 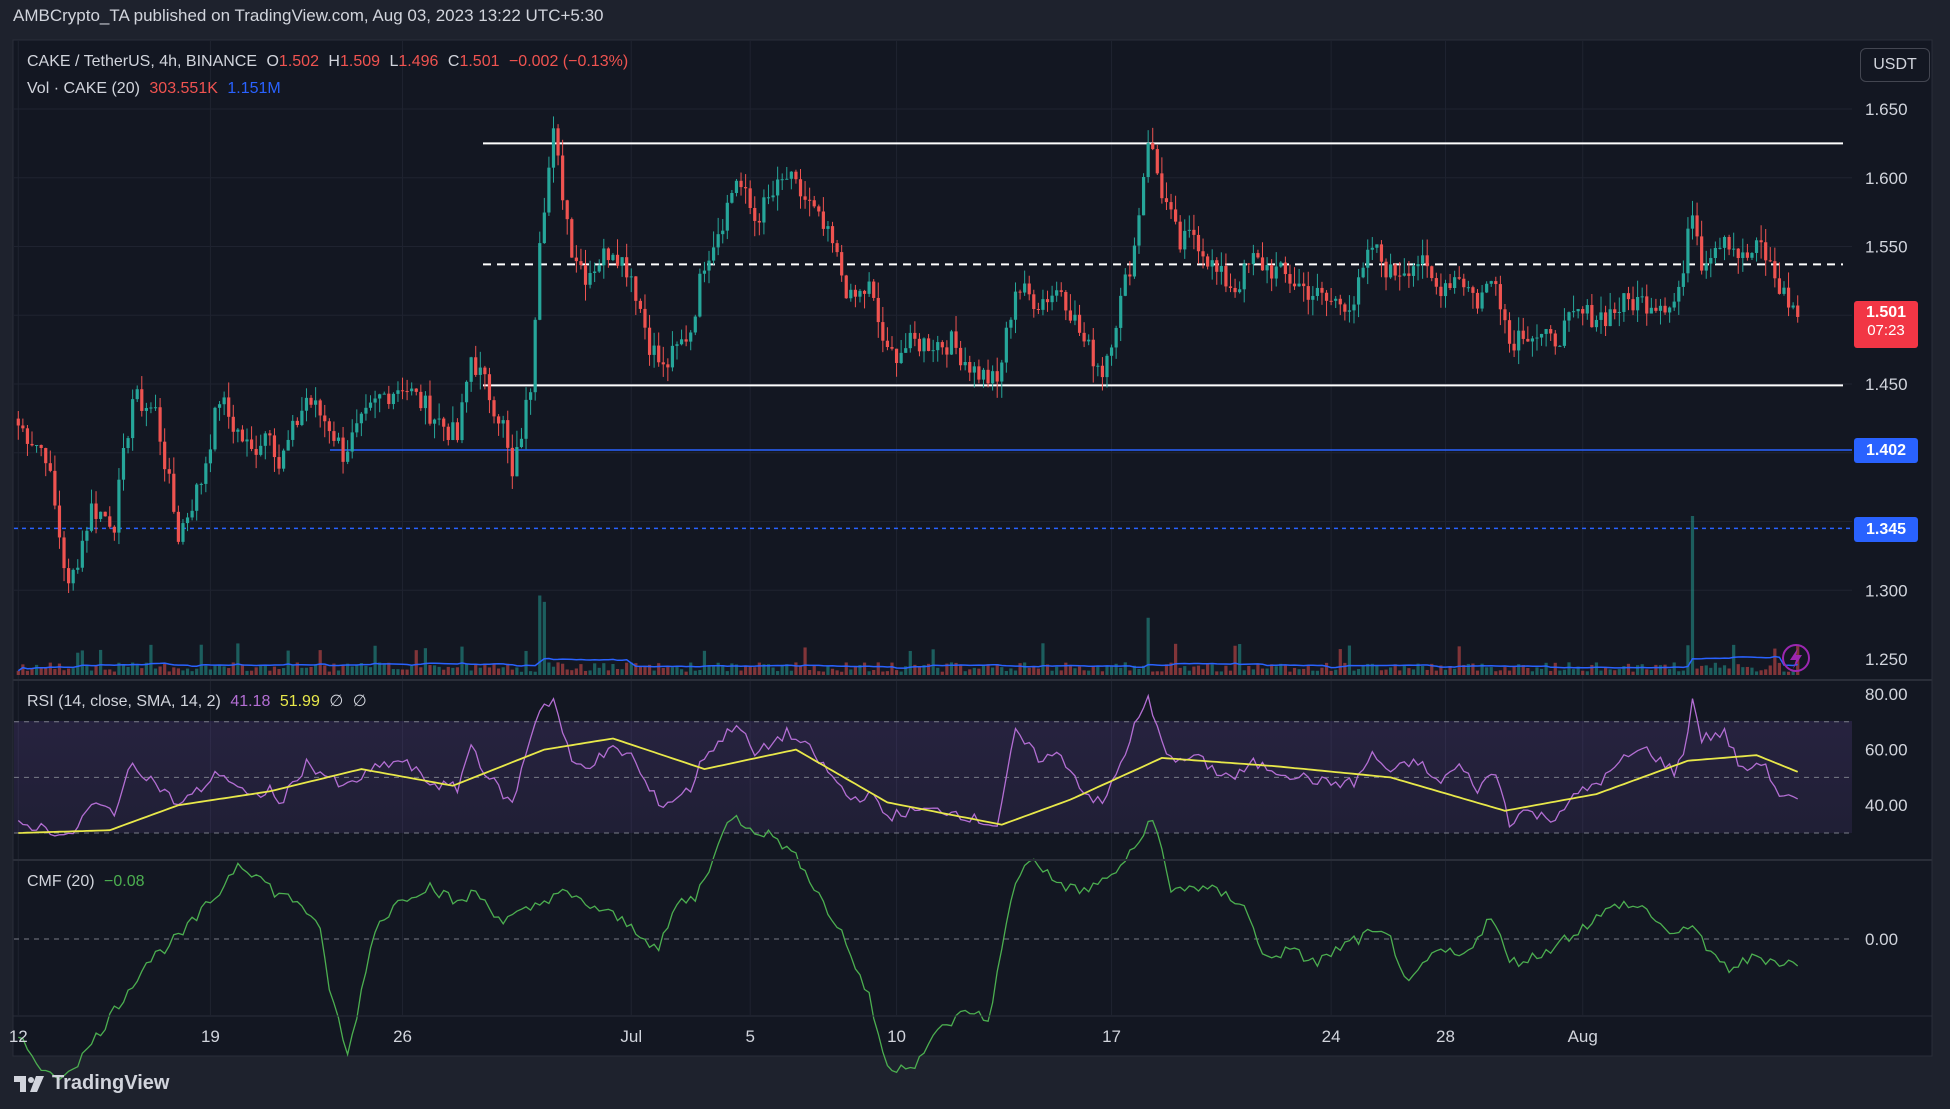 I want to click on symbol-label: CAKE / TetherUS, 4h, BINANCE, so click(x=142, y=61).